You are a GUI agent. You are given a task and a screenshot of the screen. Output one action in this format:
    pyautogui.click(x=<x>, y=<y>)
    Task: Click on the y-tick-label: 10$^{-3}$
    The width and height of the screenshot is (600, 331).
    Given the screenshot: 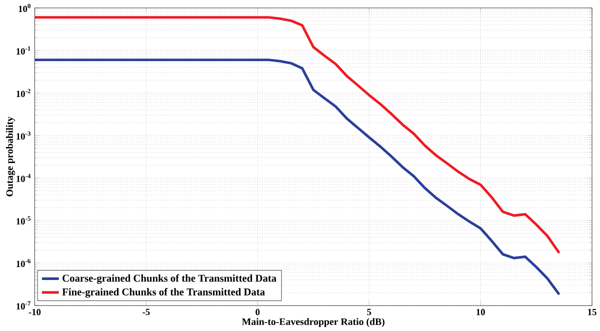 What is the action you would take?
    pyautogui.click(x=23, y=135)
    